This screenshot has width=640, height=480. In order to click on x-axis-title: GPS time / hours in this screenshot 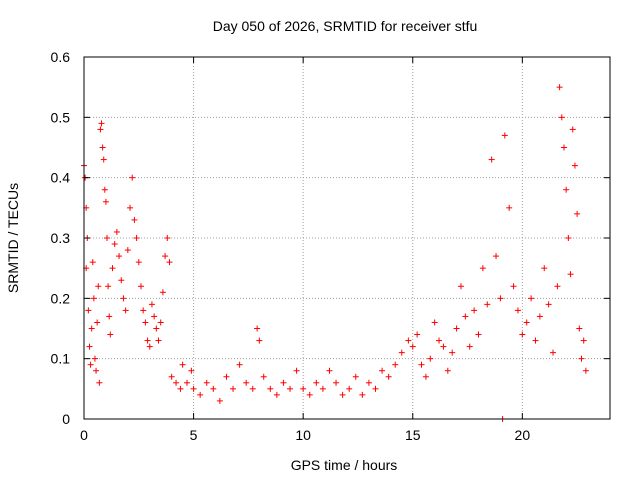, I will do `click(344, 465)`.